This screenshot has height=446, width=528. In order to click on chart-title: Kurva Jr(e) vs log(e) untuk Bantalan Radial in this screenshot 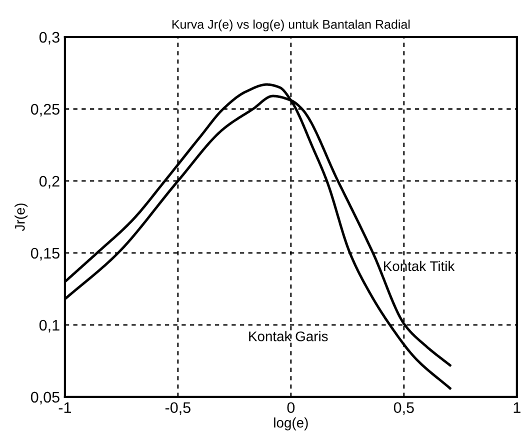, I will do `click(291, 26)`.